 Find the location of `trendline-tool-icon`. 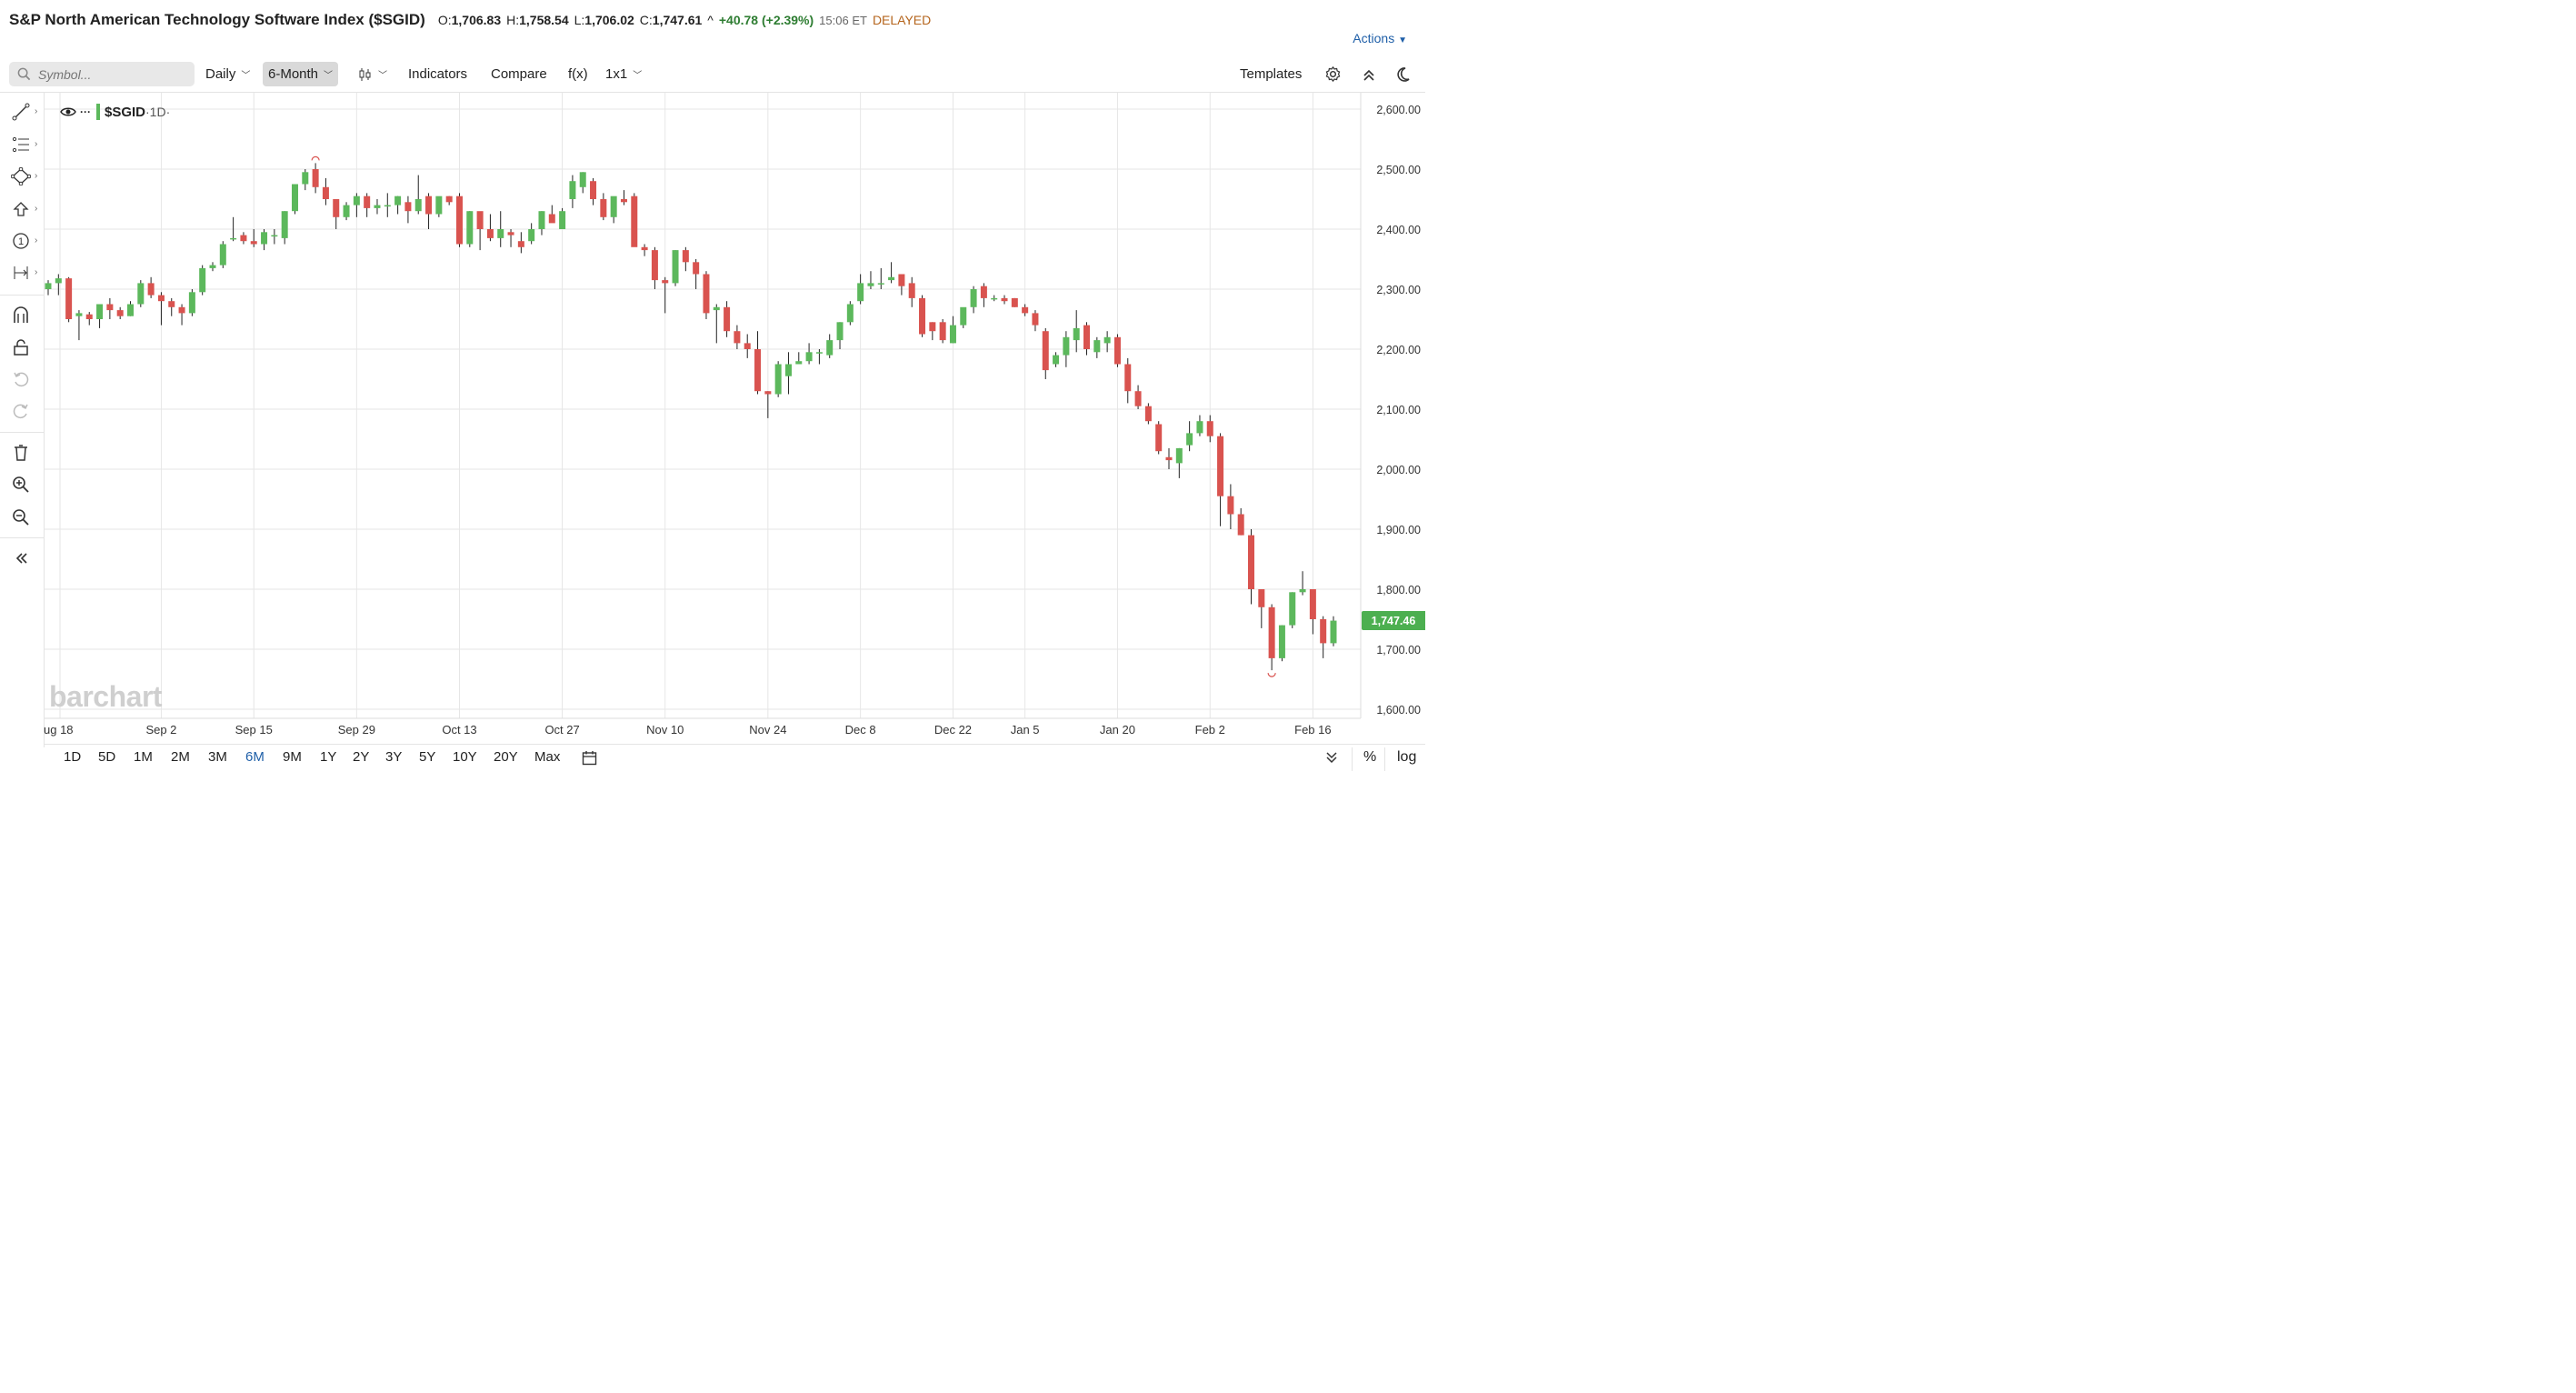

trendline-tool-icon is located at coordinates (21, 112).